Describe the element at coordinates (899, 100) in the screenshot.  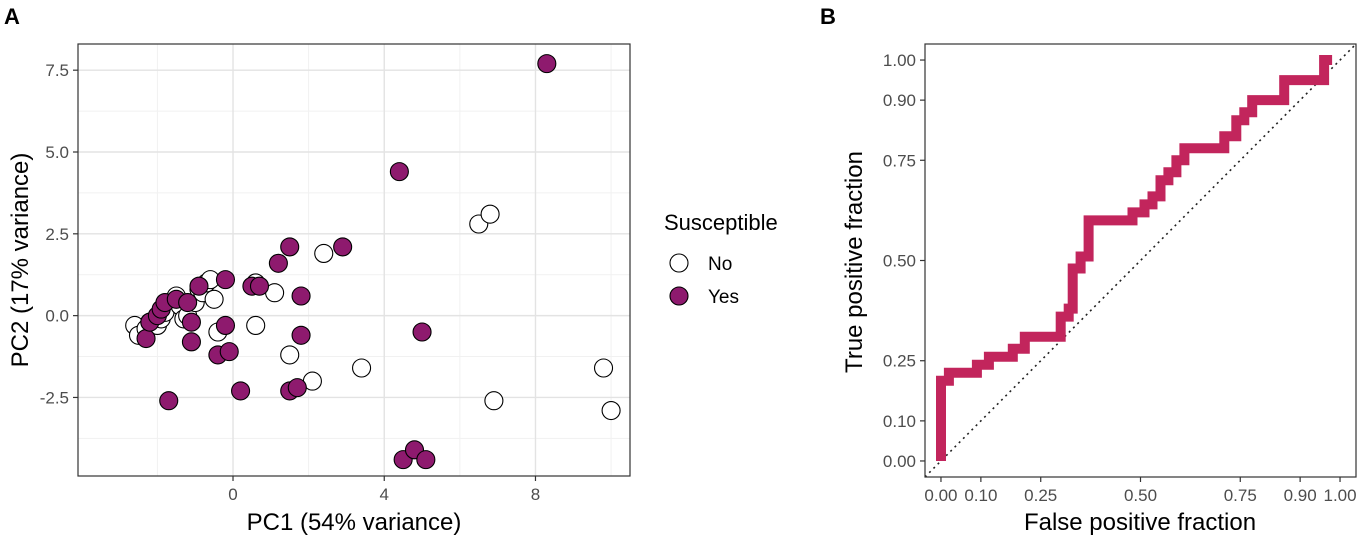
I see `roc-y-tick-label: 0.90` at that location.